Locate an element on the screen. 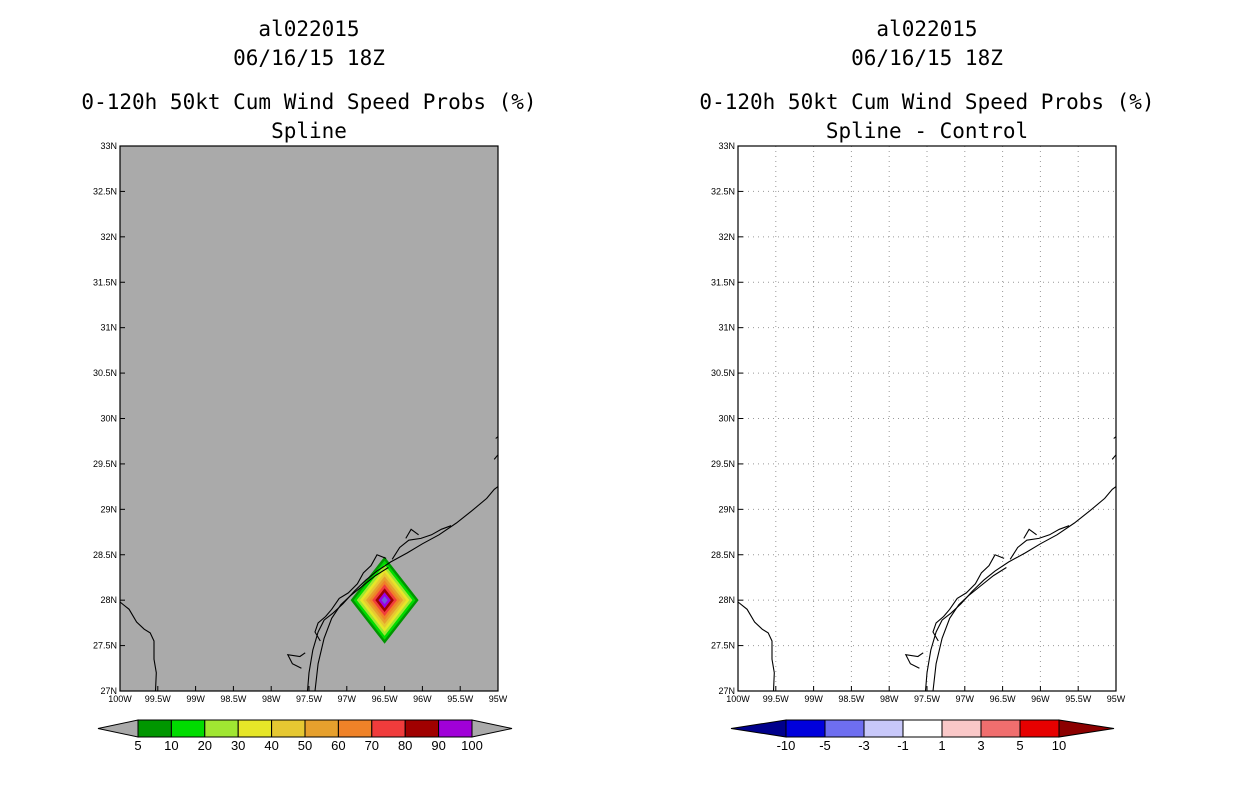  right-colorbar: -10 -5 -3 -1 1 3 5 10 is located at coordinates (922, 736).